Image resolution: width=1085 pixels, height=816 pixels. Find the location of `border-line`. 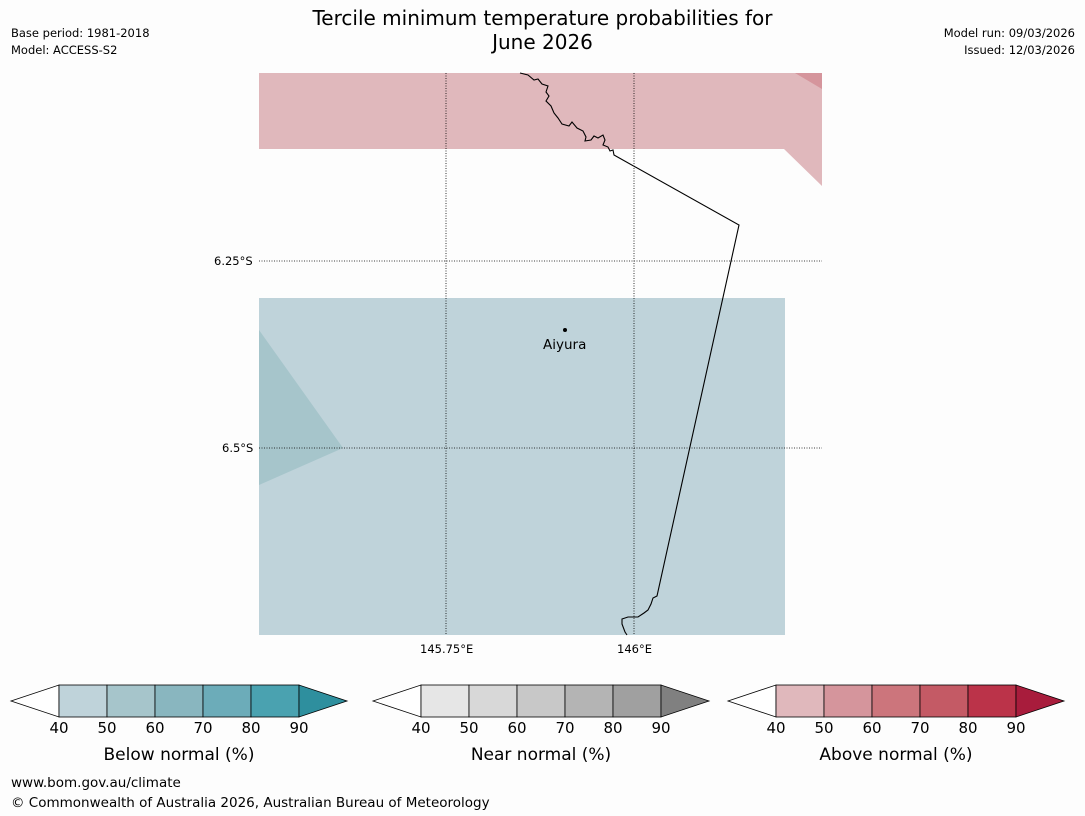

border-line is located at coordinates (629, 354).